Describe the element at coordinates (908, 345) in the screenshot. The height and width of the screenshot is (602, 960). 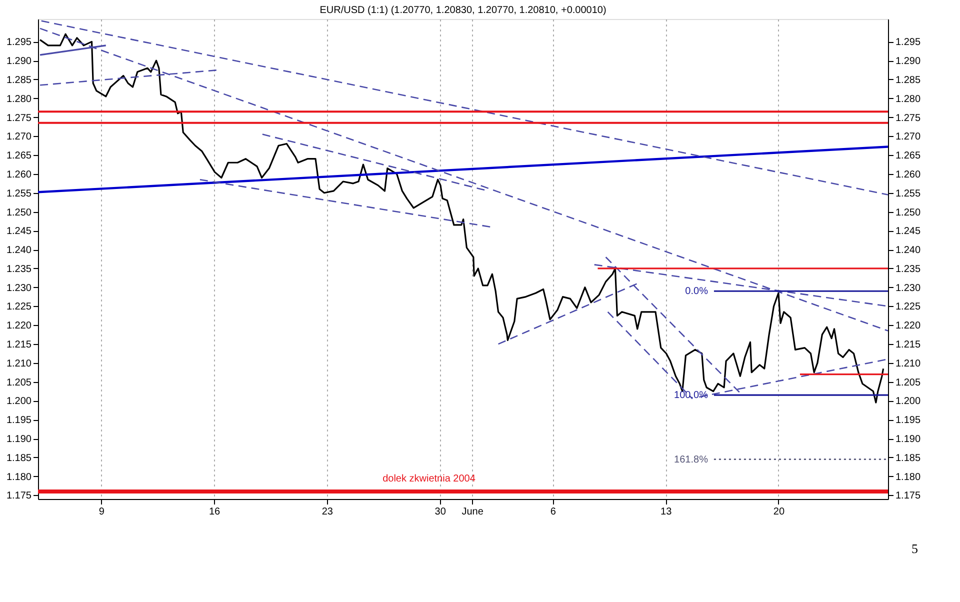
I see `y2-tick-label: 1.215` at that location.